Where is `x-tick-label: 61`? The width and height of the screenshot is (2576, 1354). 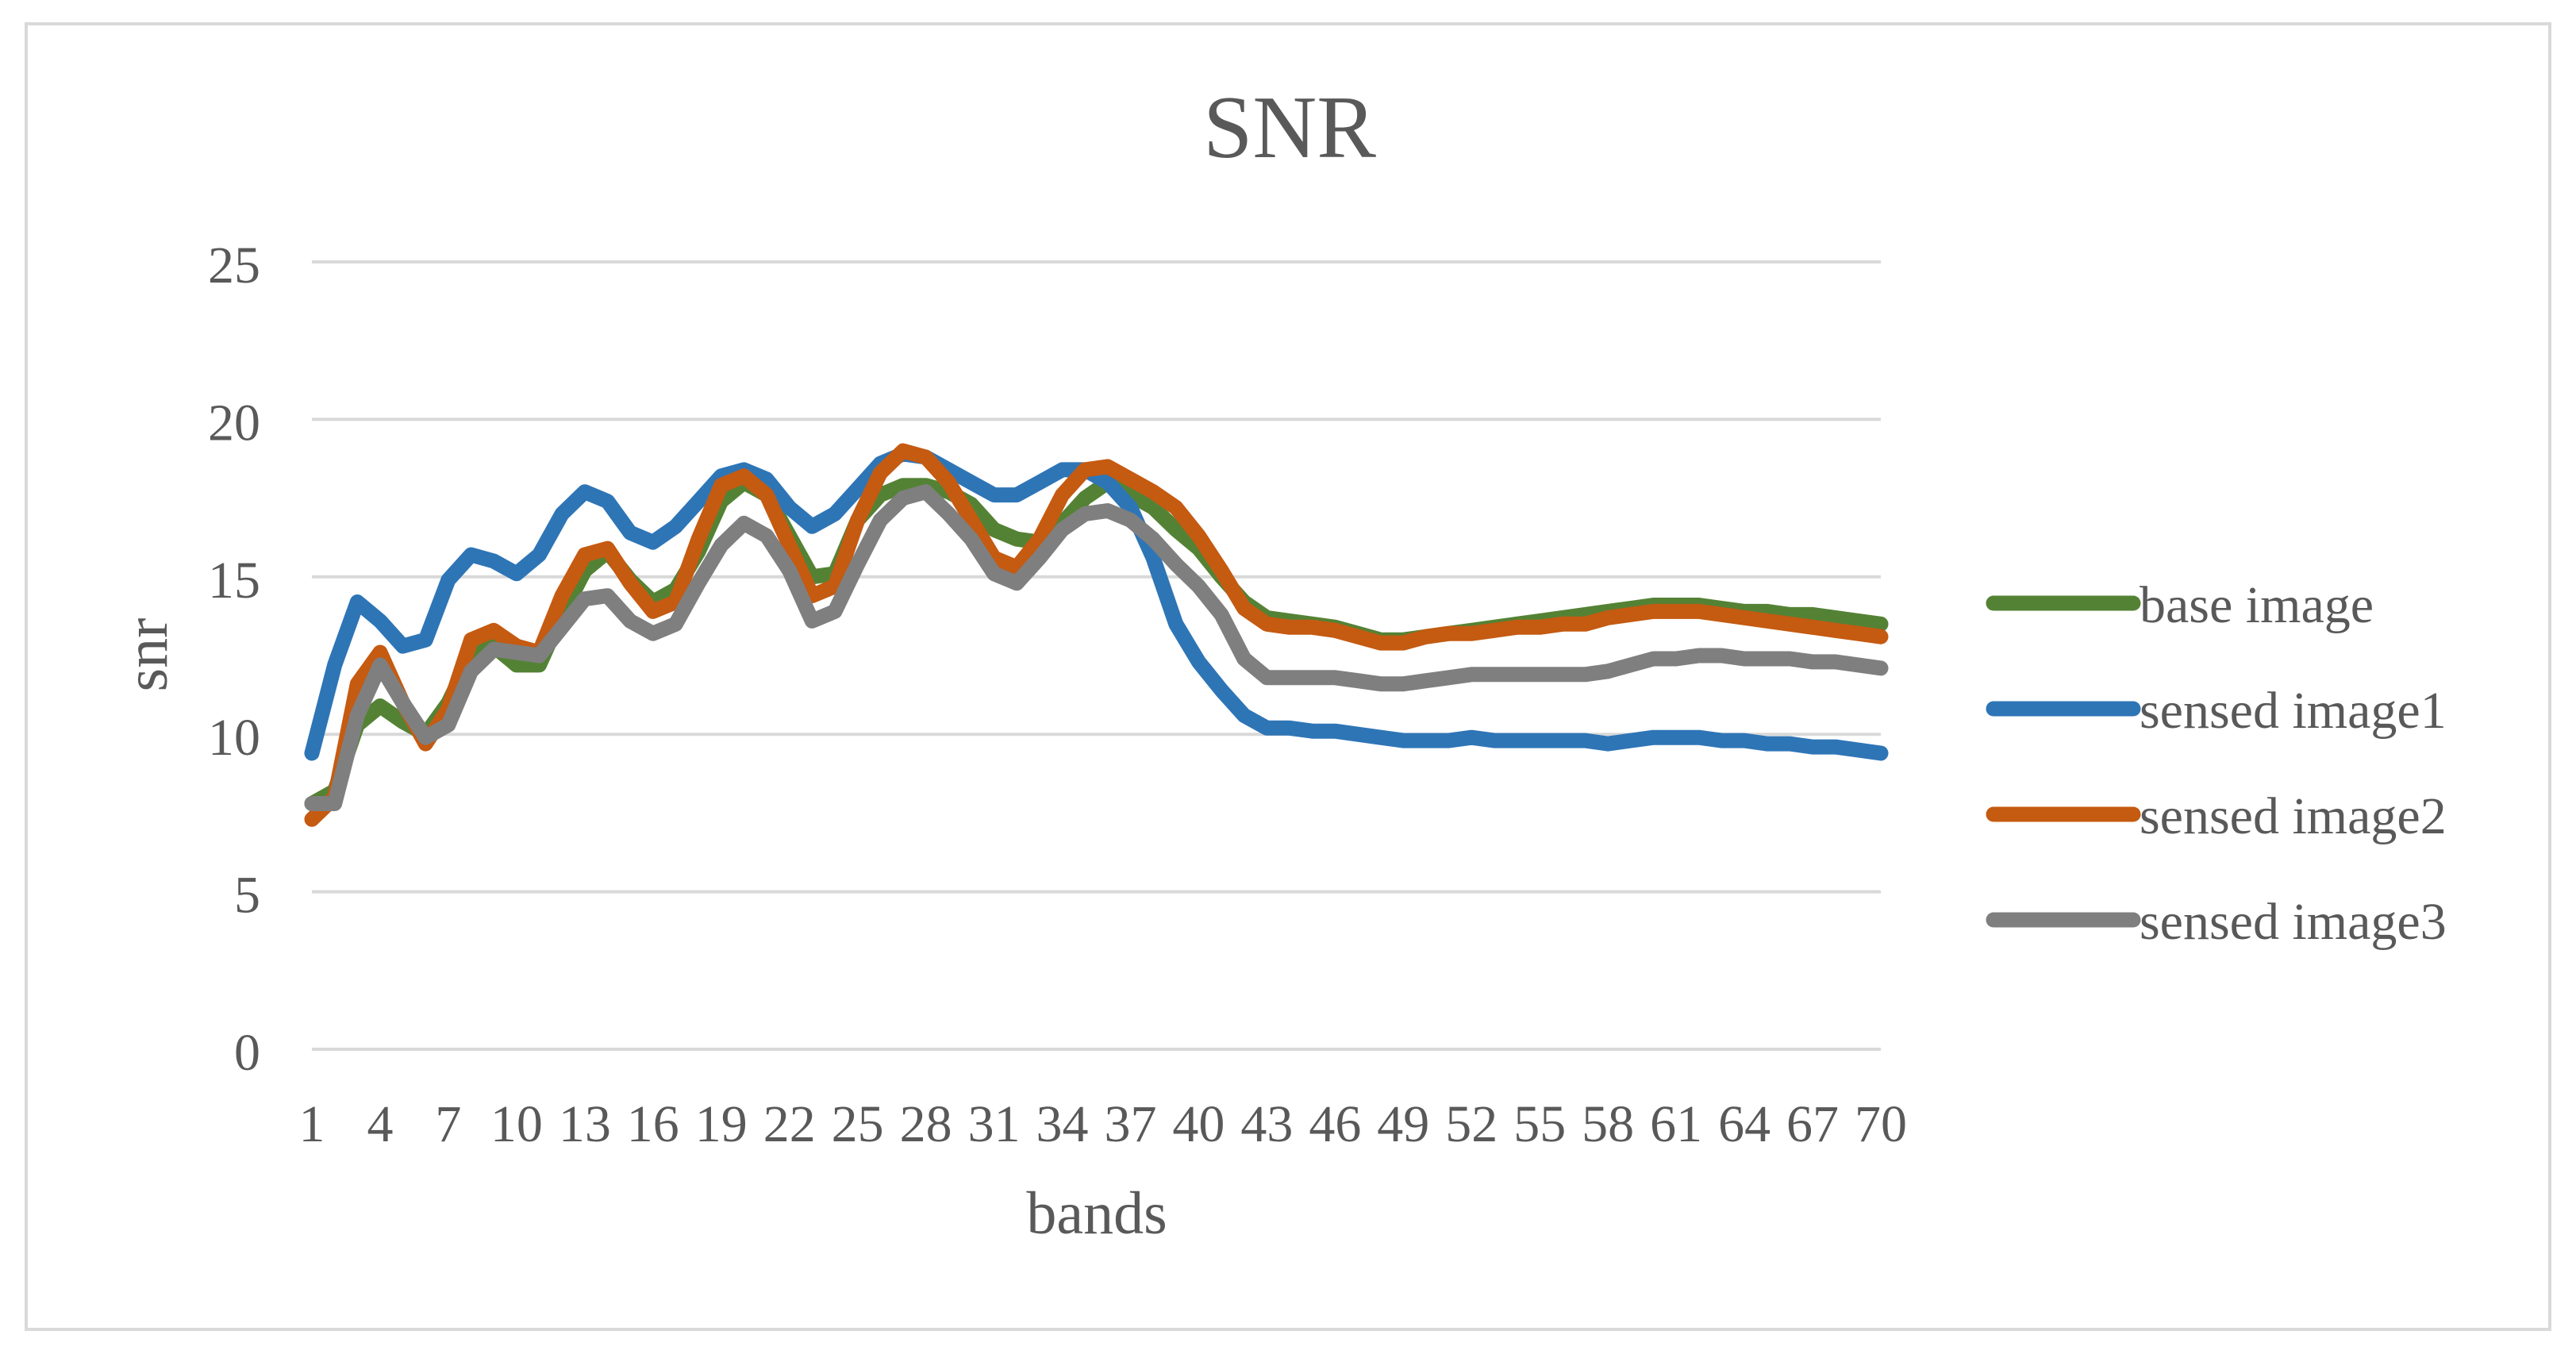
x-tick-label: 61 is located at coordinates (1676, 1124).